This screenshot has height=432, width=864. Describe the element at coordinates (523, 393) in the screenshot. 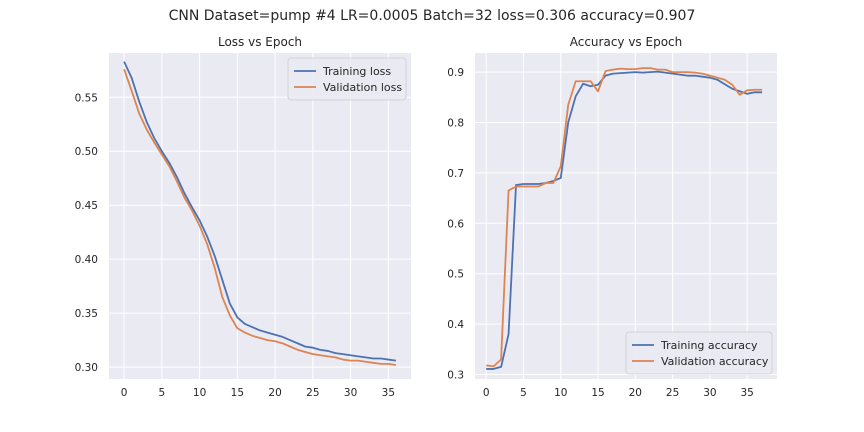

I see `accuracy-x-tick-label: 5` at that location.